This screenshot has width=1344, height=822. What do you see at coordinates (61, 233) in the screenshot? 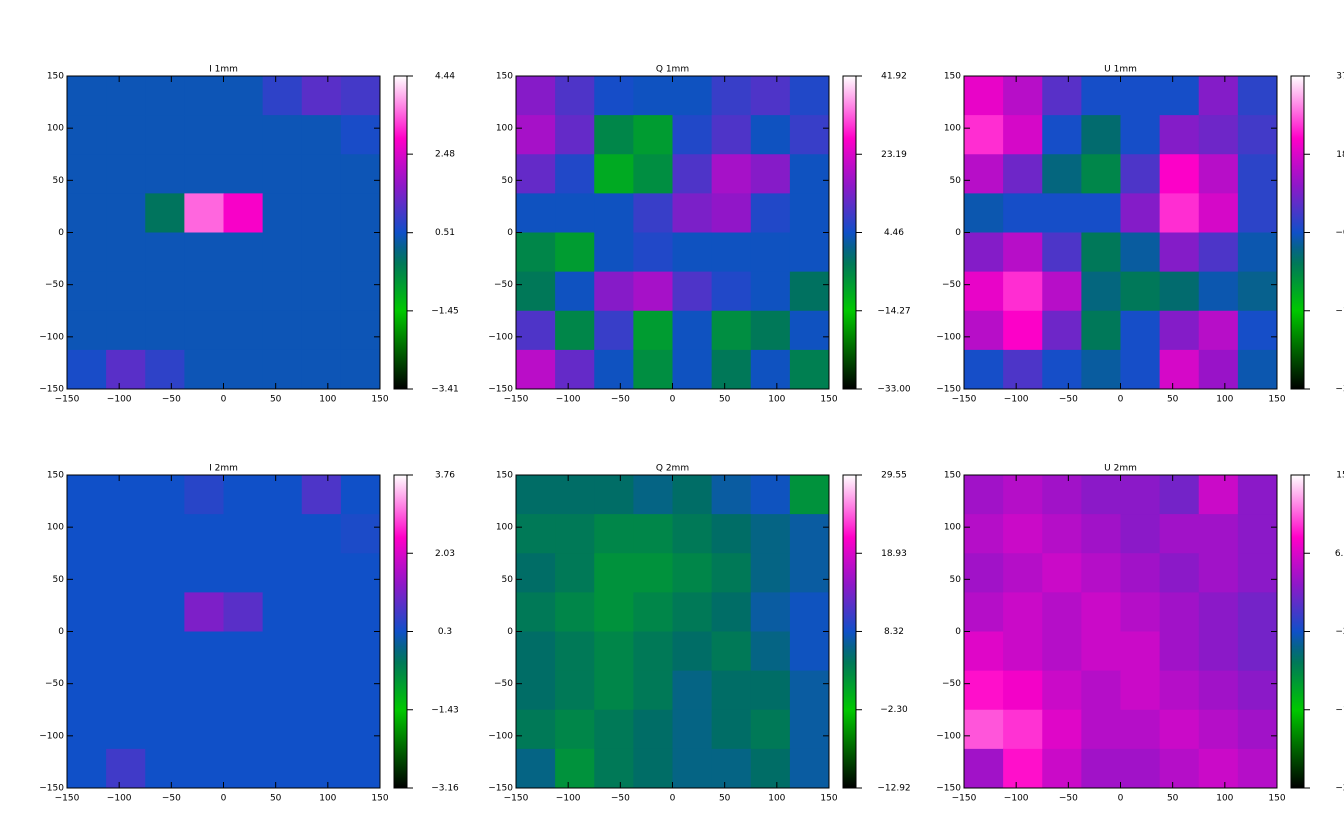
I see `y-tick-label: 0` at bounding box center [61, 233].